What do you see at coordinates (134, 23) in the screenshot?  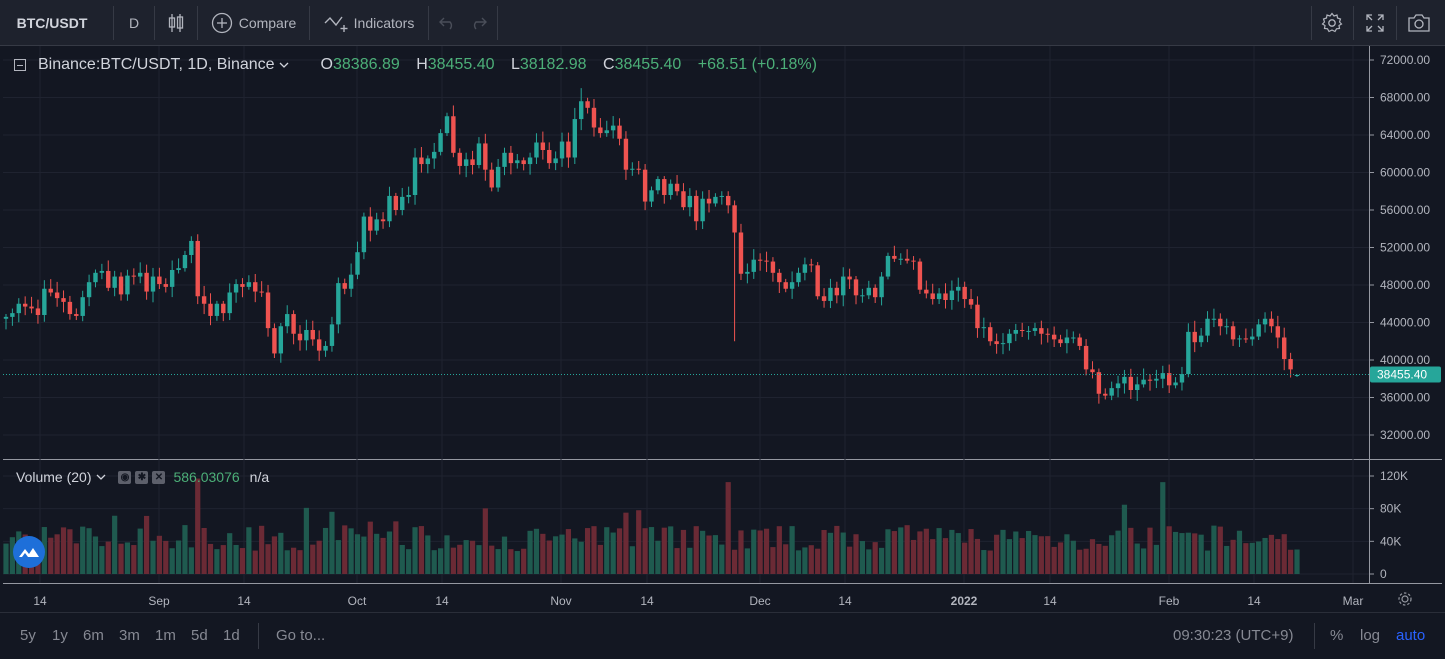 I see `interval-button: D` at bounding box center [134, 23].